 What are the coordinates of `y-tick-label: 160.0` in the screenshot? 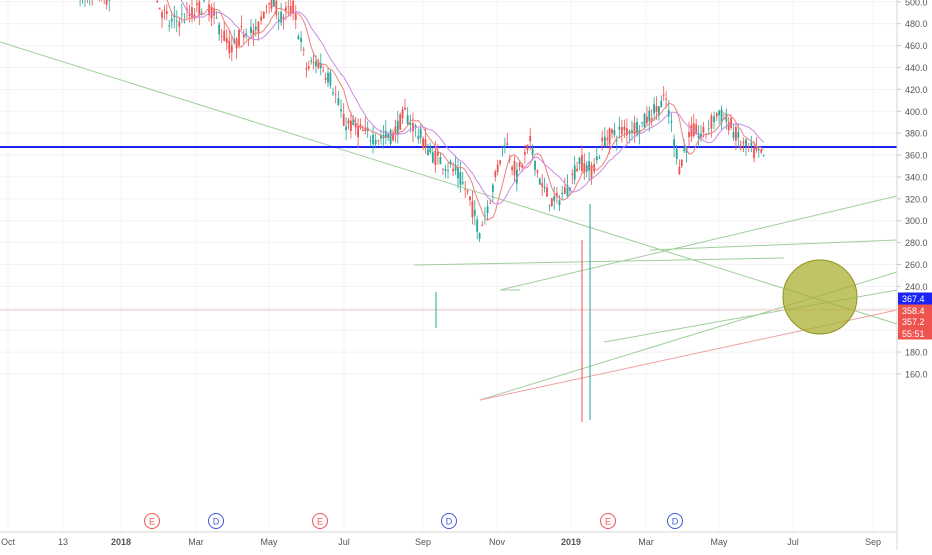 It's located at (916, 374).